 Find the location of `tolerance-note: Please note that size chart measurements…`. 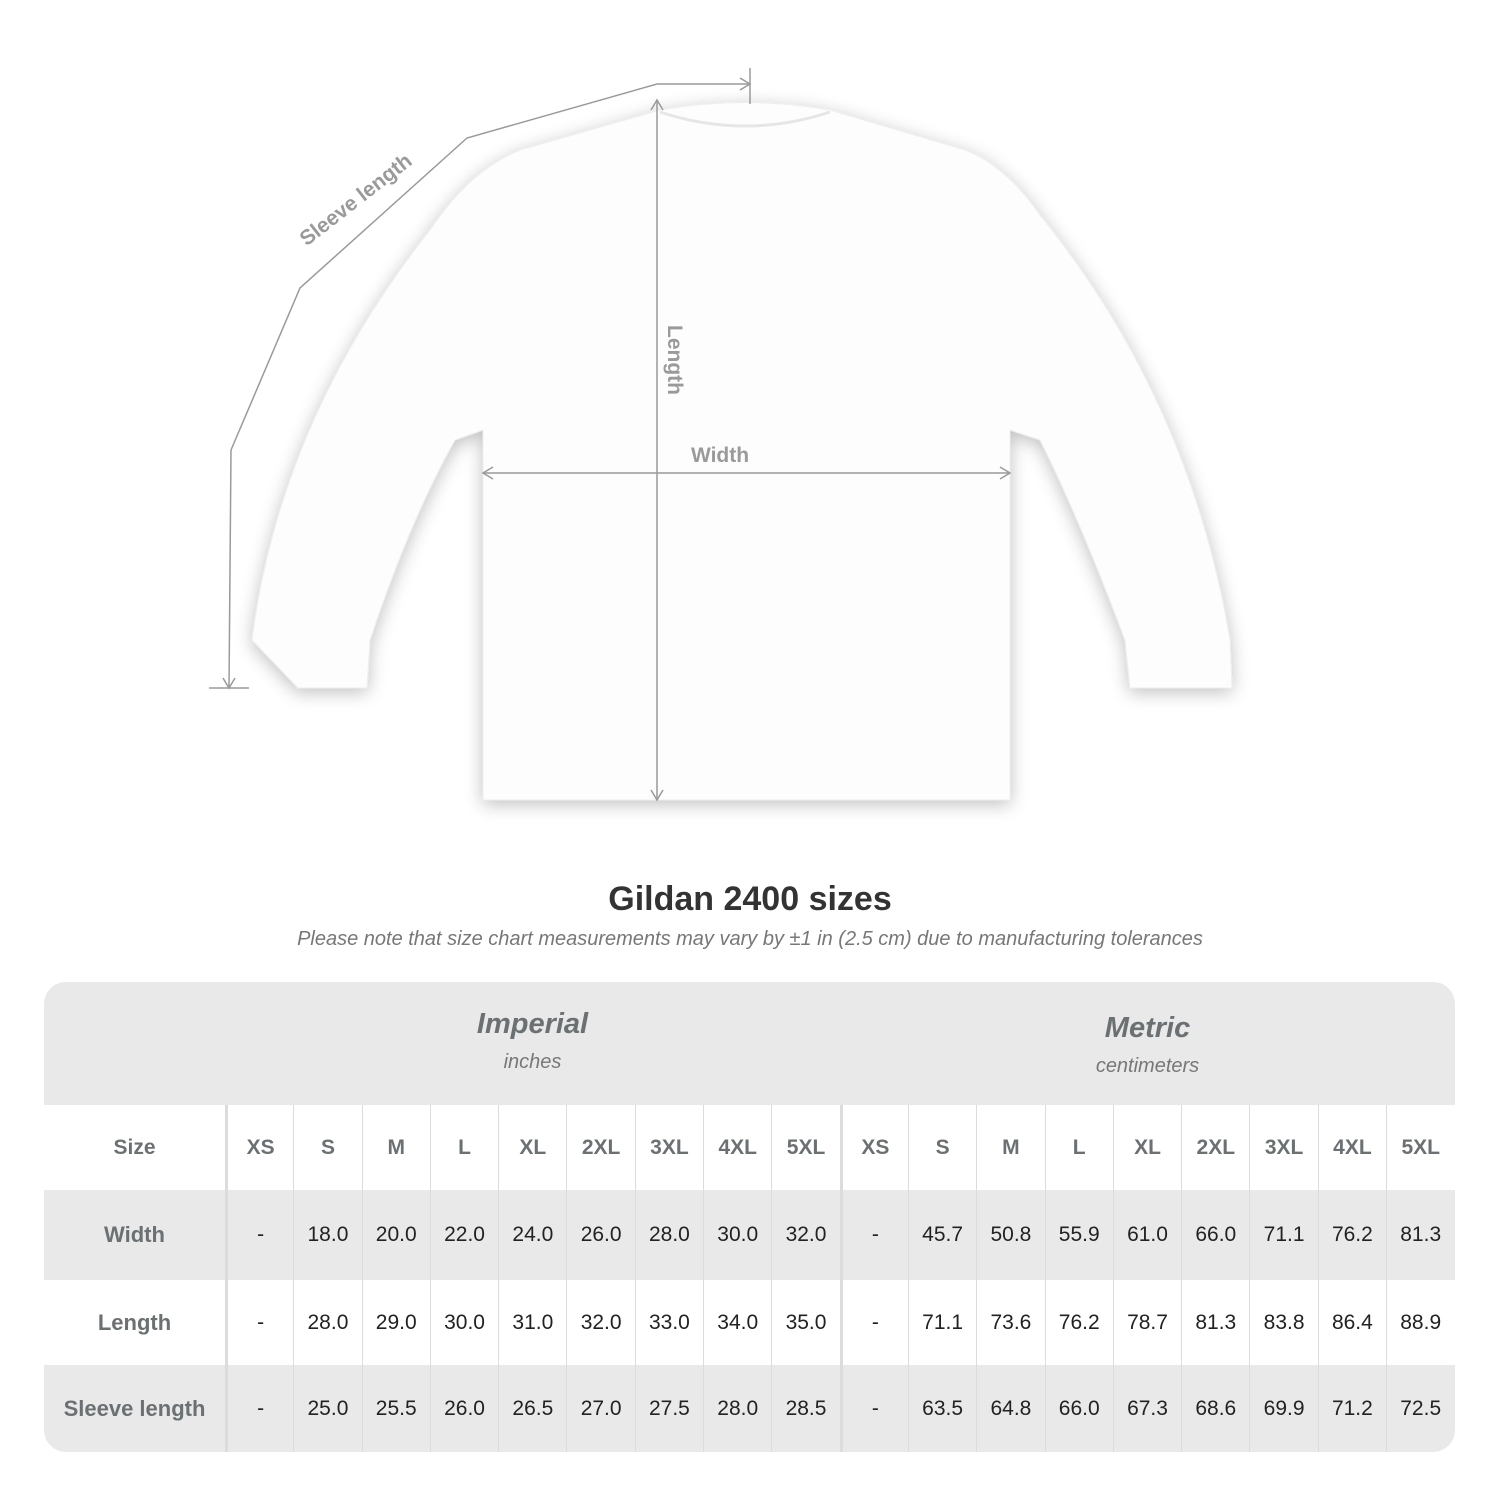

tolerance-note: Please note that size chart measurements… is located at coordinates (750, 939).